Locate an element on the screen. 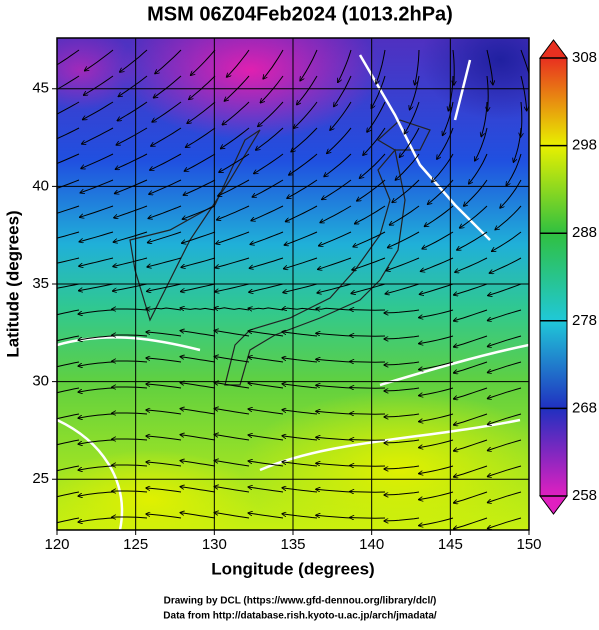 Image resolution: width=599 pixels, height=630 pixels. colorbar-tick-label: 308 is located at coordinates (584, 57).